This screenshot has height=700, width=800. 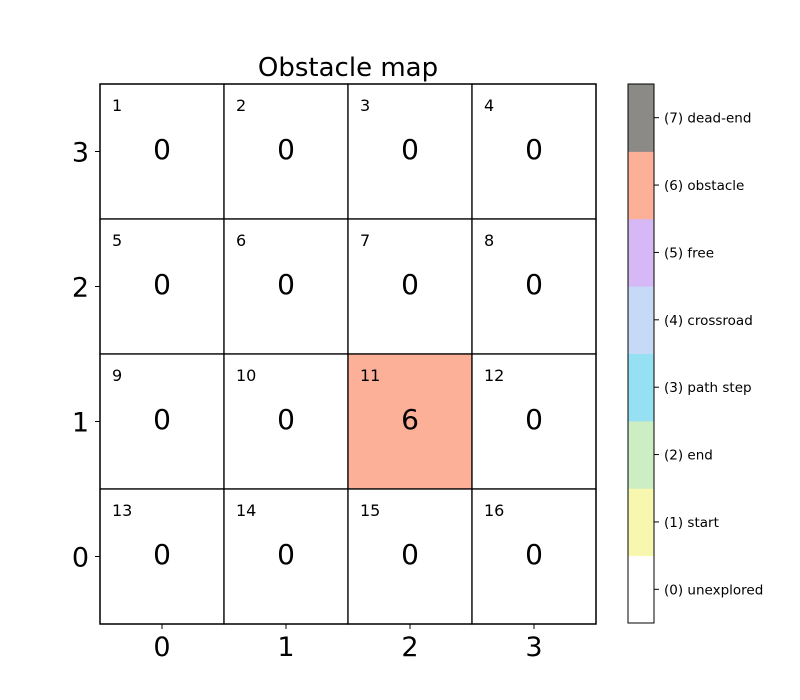 I want to click on cell-id-label: 6, so click(x=241, y=240).